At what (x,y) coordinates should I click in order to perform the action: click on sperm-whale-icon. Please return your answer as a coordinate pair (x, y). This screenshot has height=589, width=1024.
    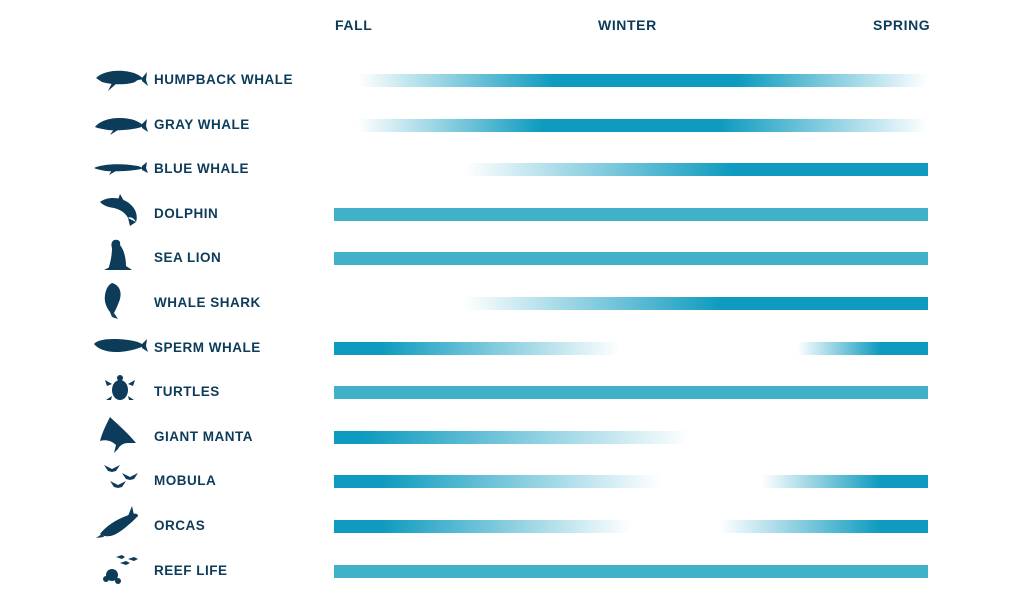
    Looking at the image, I should click on (120, 346).